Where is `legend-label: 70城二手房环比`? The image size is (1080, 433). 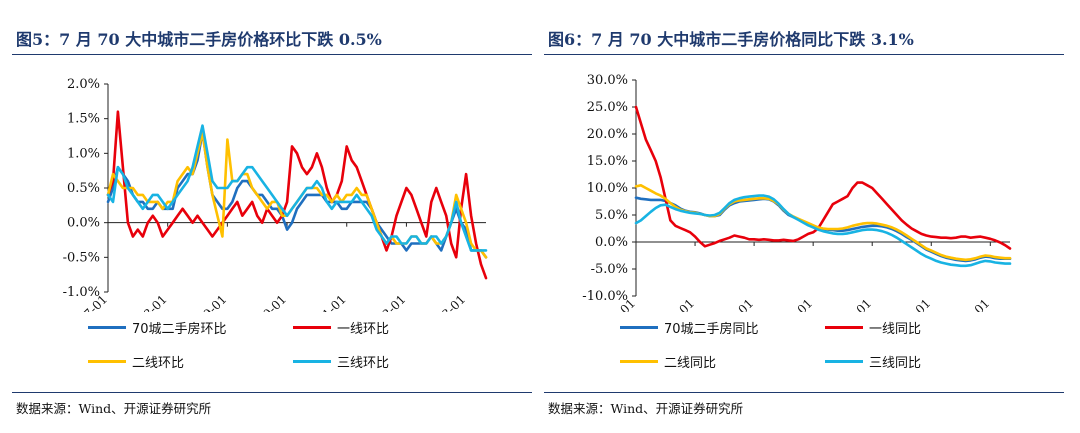
legend-label: 70城二手房环比 is located at coordinates (179, 329).